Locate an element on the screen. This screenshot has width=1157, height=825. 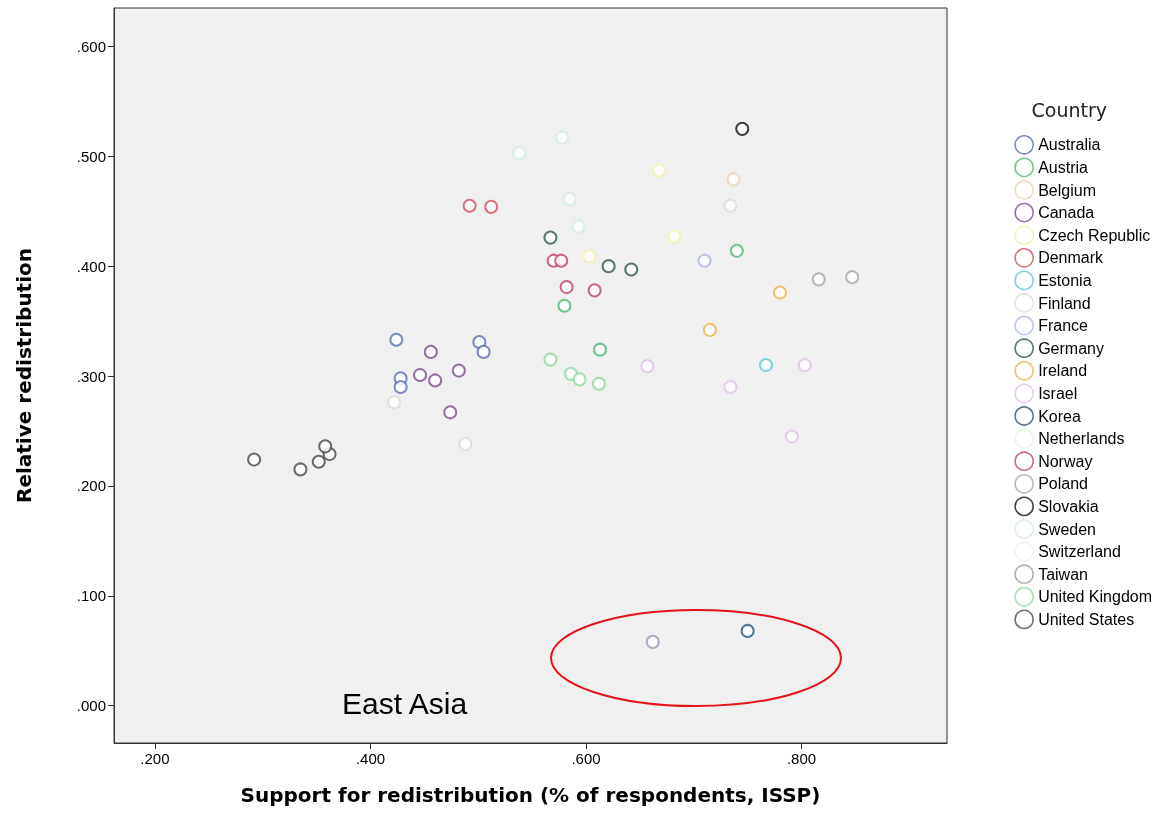
y-tick-label: .200 is located at coordinates (91, 486).